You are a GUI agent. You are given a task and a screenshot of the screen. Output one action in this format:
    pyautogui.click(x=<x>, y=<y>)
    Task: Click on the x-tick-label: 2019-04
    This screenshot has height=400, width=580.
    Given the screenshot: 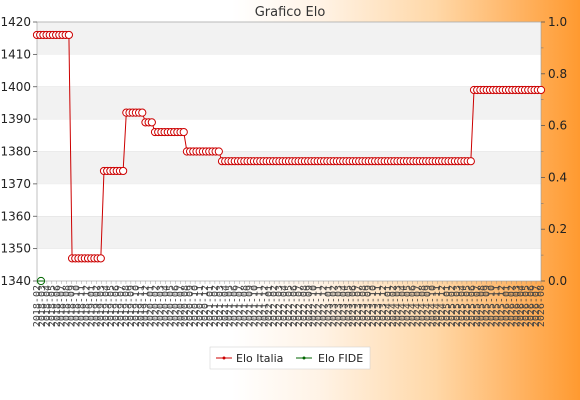 What is the action you would take?
    pyautogui.click(x=106, y=306)
    